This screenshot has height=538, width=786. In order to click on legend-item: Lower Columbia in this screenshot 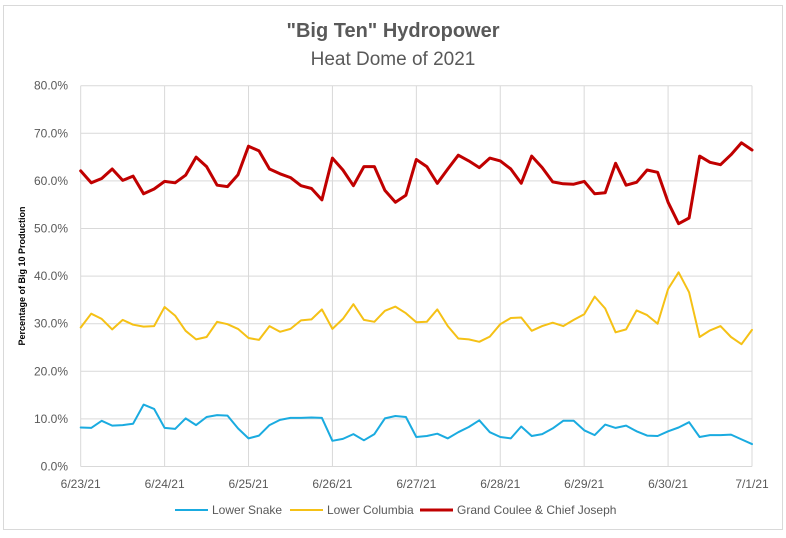, I will do `click(352, 510)`.